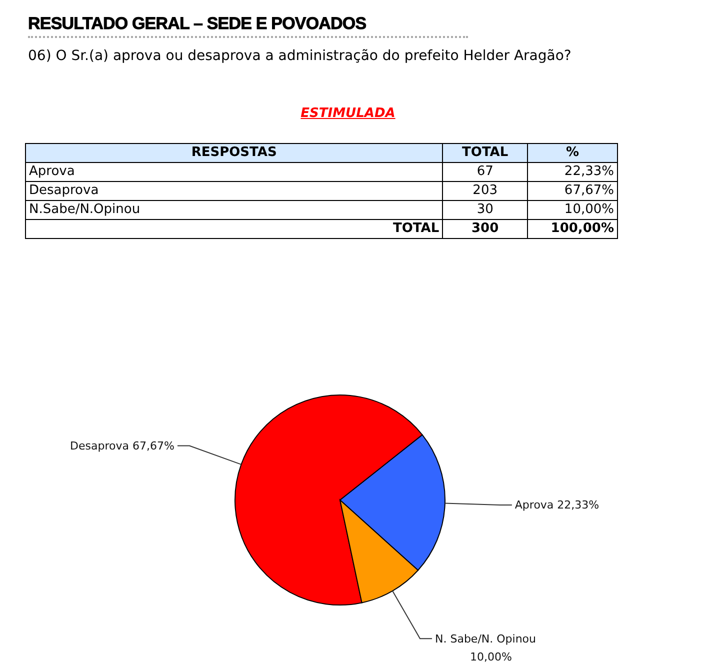 The height and width of the screenshot is (664, 709). Describe the element at coordinates (485, 639) in the screenshot. I see `slice-label: N. Sabe/N. Opinou` at that location.